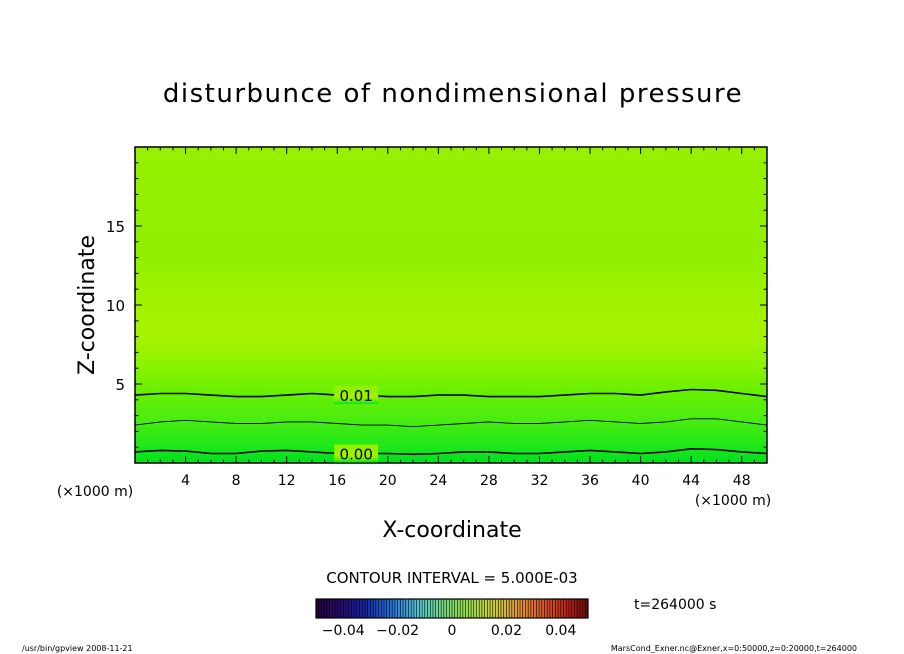 This screenshot has width=904, height=654. Describe the element at coordinates (185, 481) in the screenshot. I see `x-tick-label: 4` at that location.